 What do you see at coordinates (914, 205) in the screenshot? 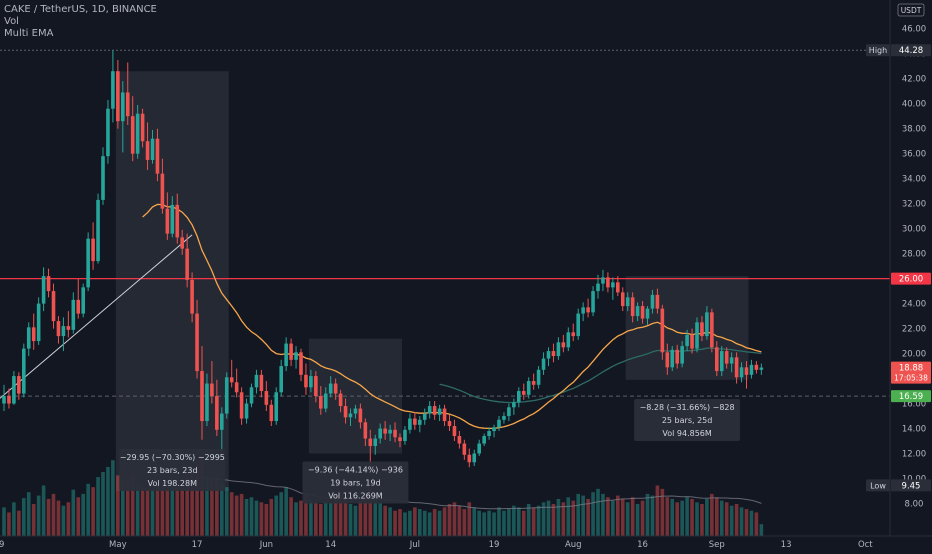
I see `y-tick-label: 32.00` at bounding box center [914, 205].